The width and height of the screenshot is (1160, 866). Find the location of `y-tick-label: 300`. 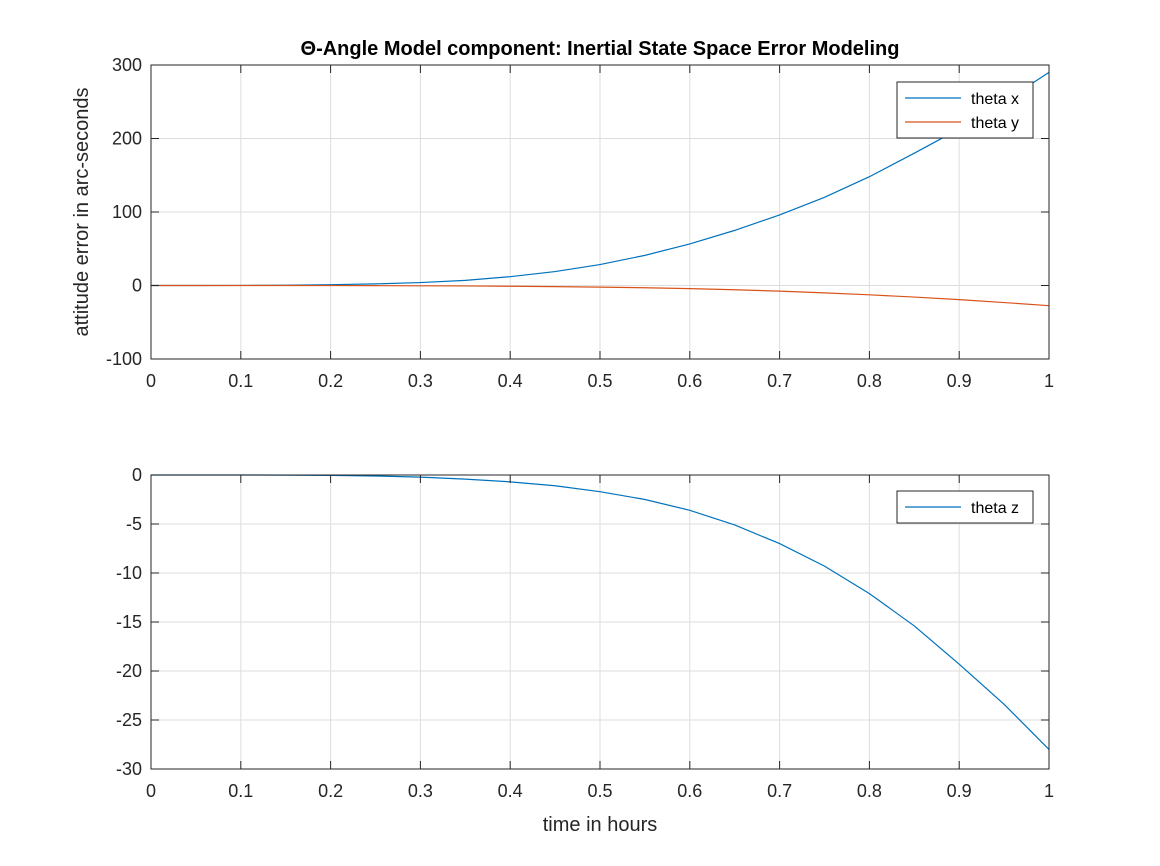

y-tick-label: 300 is located at coordinates (127, 65).